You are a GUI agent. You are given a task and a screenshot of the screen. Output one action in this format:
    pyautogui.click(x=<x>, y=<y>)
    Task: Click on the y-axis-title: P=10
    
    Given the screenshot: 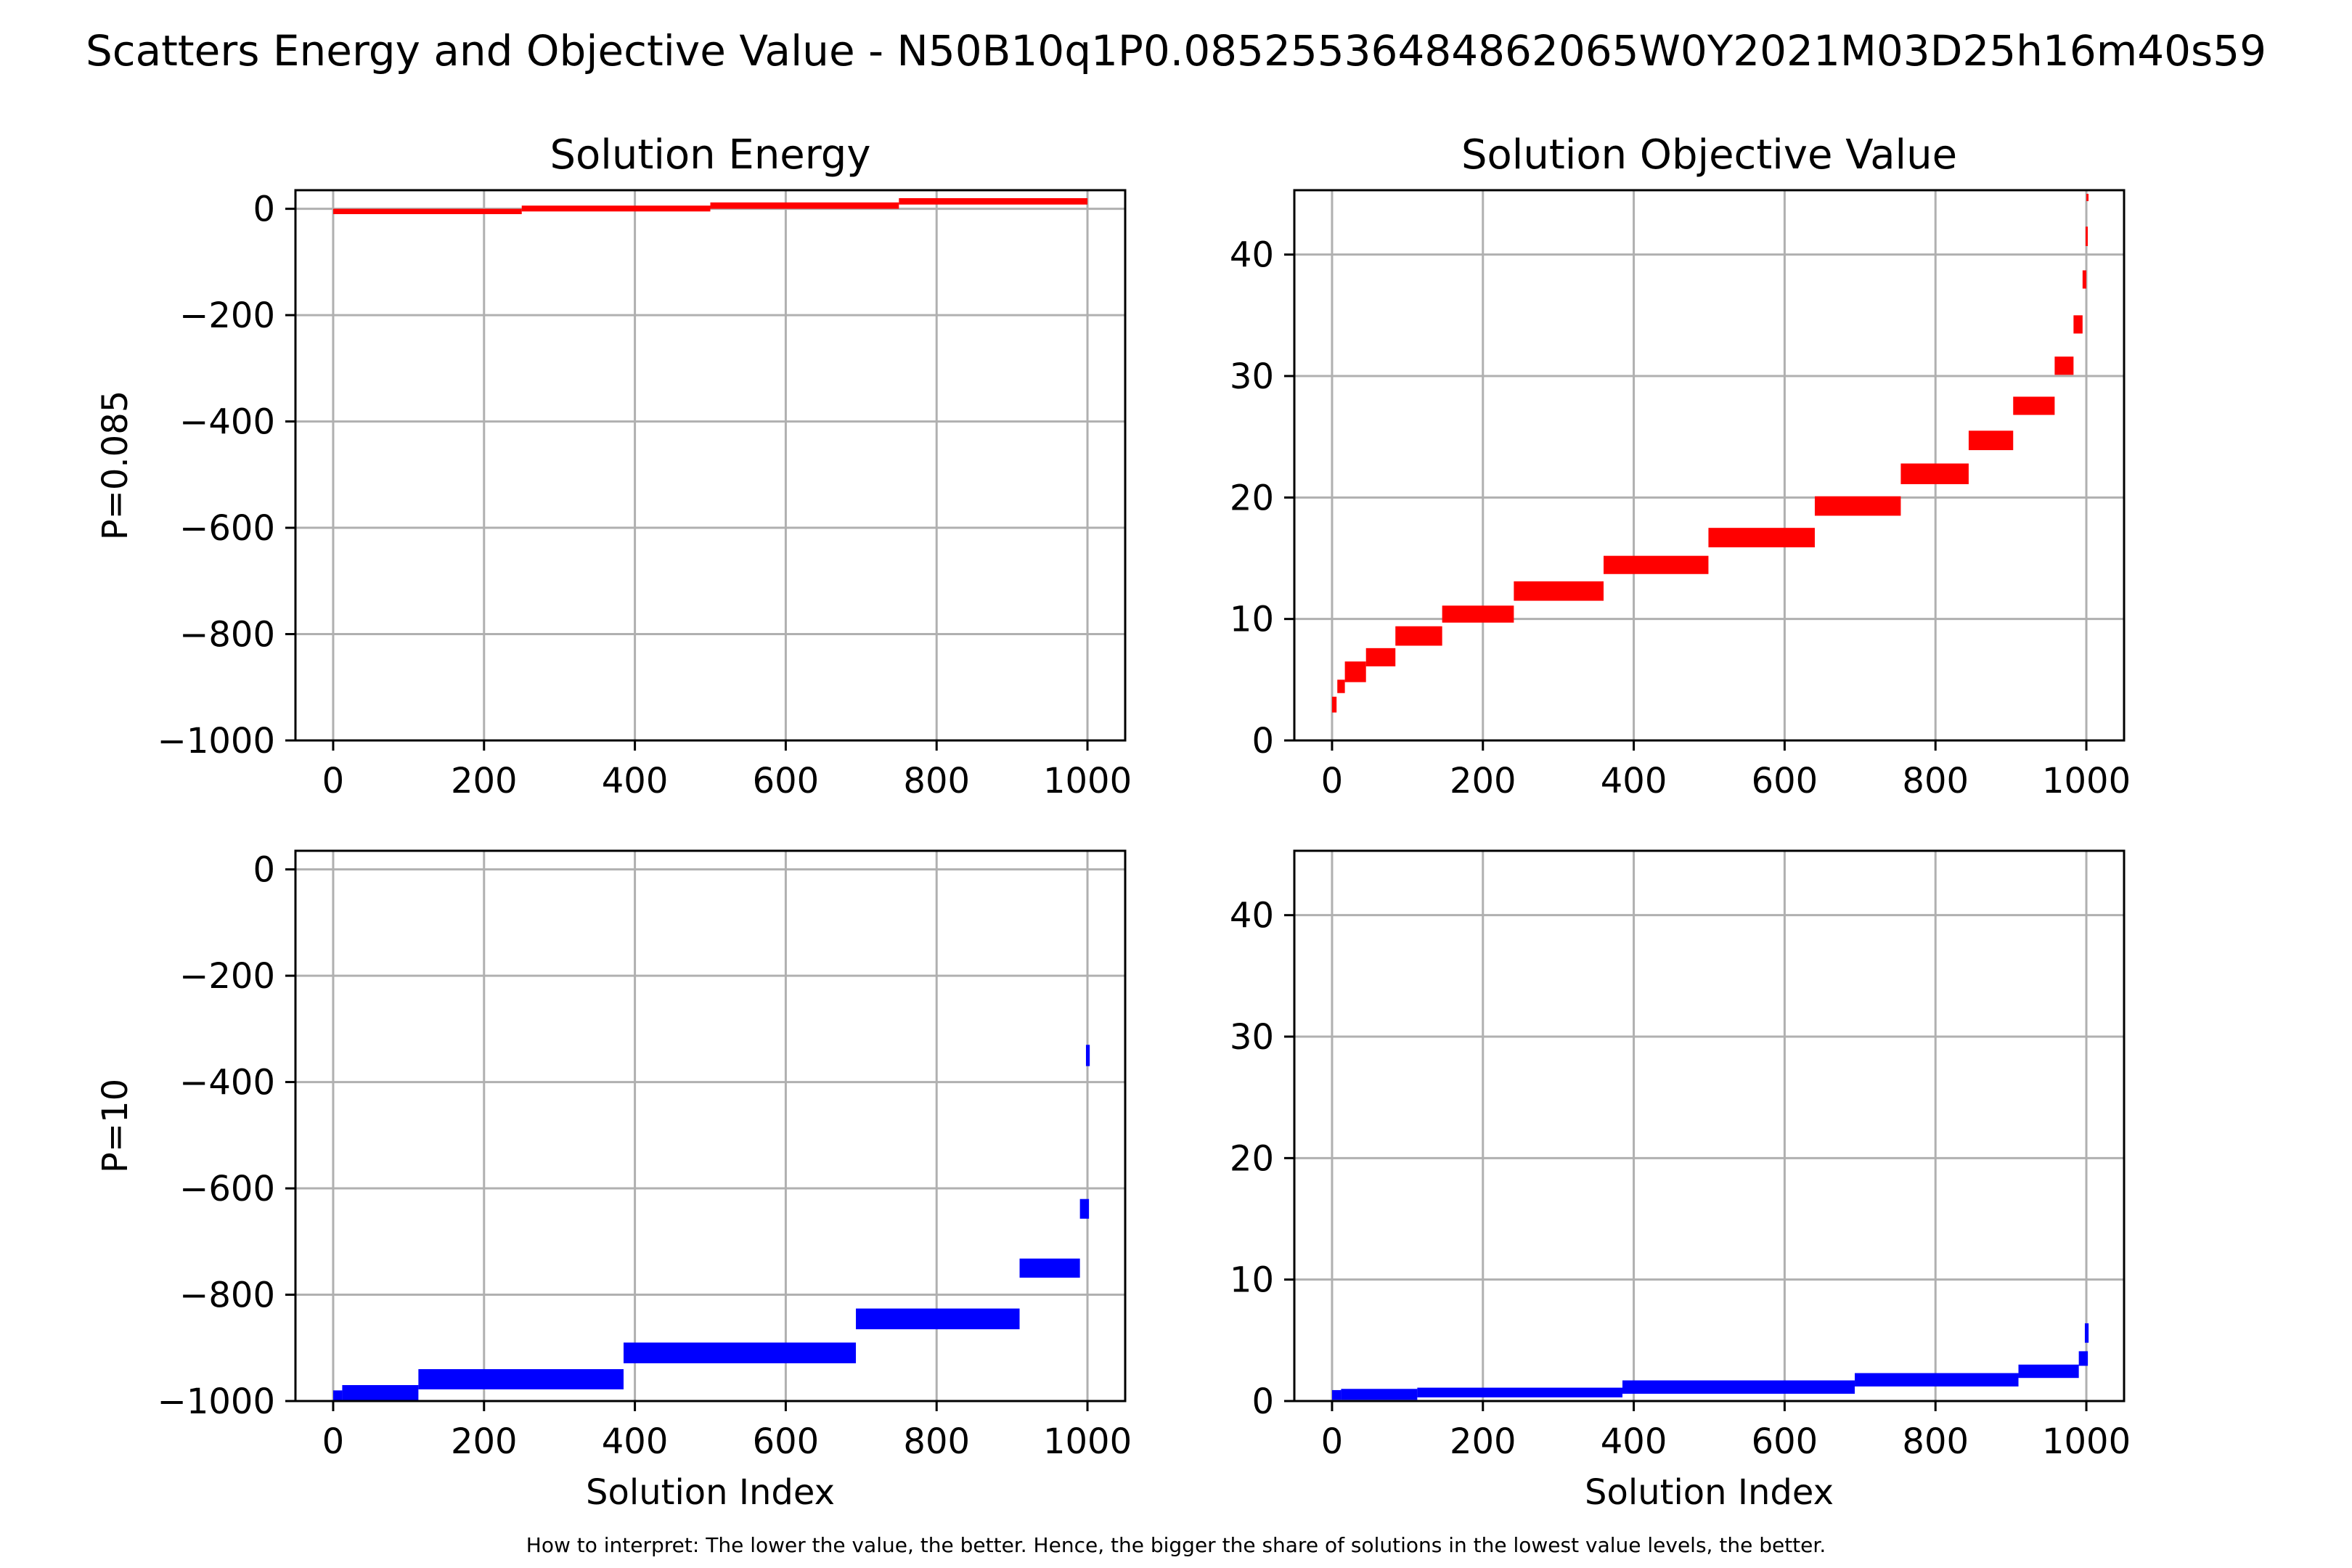 What is the action you would take?
    pyautogui.click(x=116, y=1126)
    